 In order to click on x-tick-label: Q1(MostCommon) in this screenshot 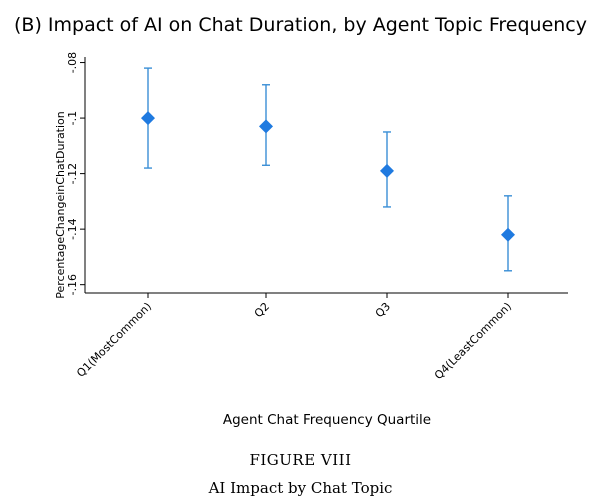, I will do `click(114, 340)`.